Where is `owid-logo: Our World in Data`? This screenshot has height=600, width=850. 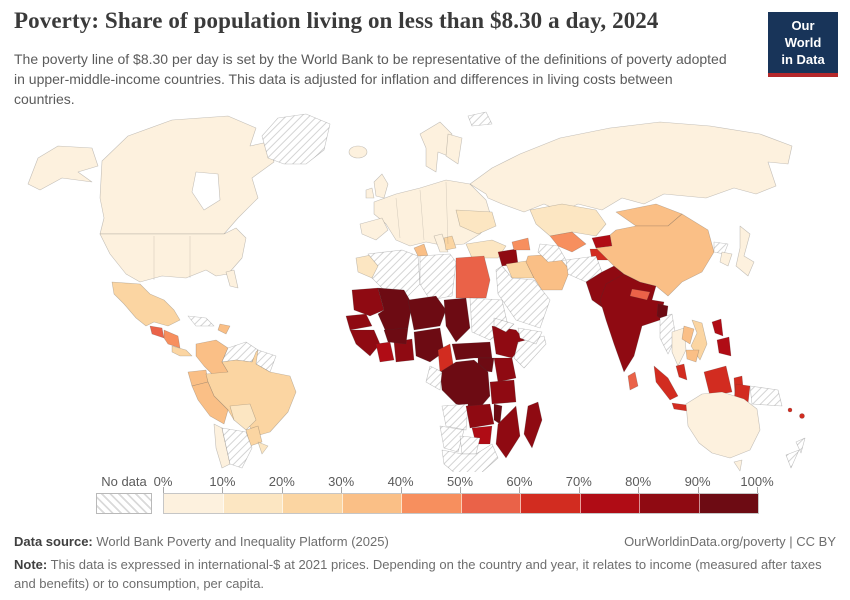
owid-logo: Our World in Data is located at coordinates (803, 44).